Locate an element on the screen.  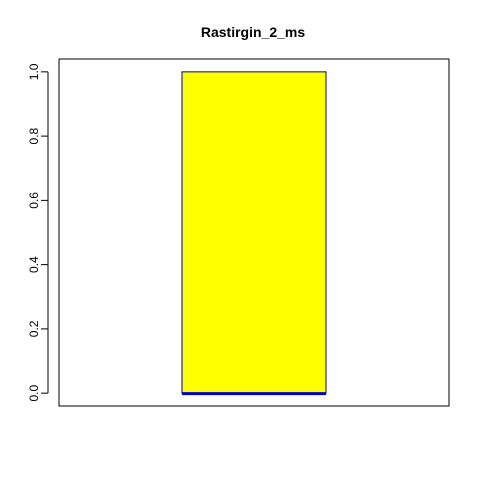
chart-title: Rastirgin_2_ms is located at coordinates (253, 32).